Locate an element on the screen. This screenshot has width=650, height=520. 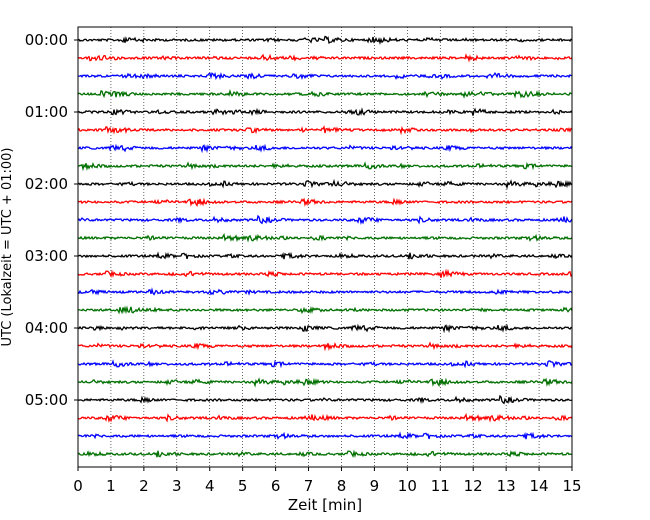
x-tick-label: 0 is located at coordinates (78, 486).